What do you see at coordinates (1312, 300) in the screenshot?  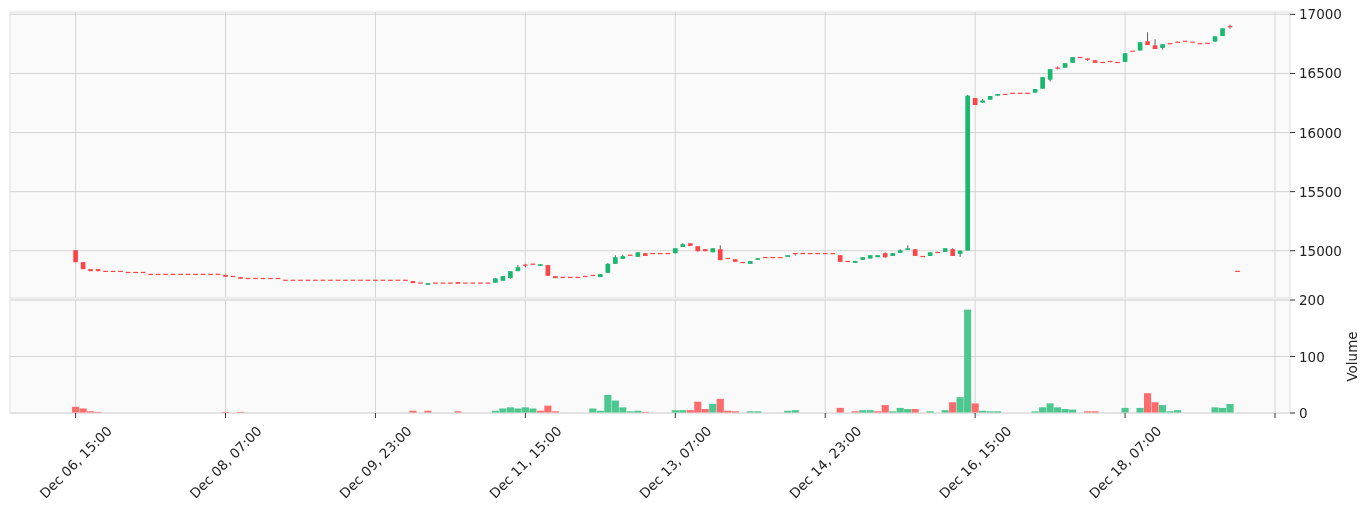 I see `y-tick-label: 200` at bounding box center [1312, 300].